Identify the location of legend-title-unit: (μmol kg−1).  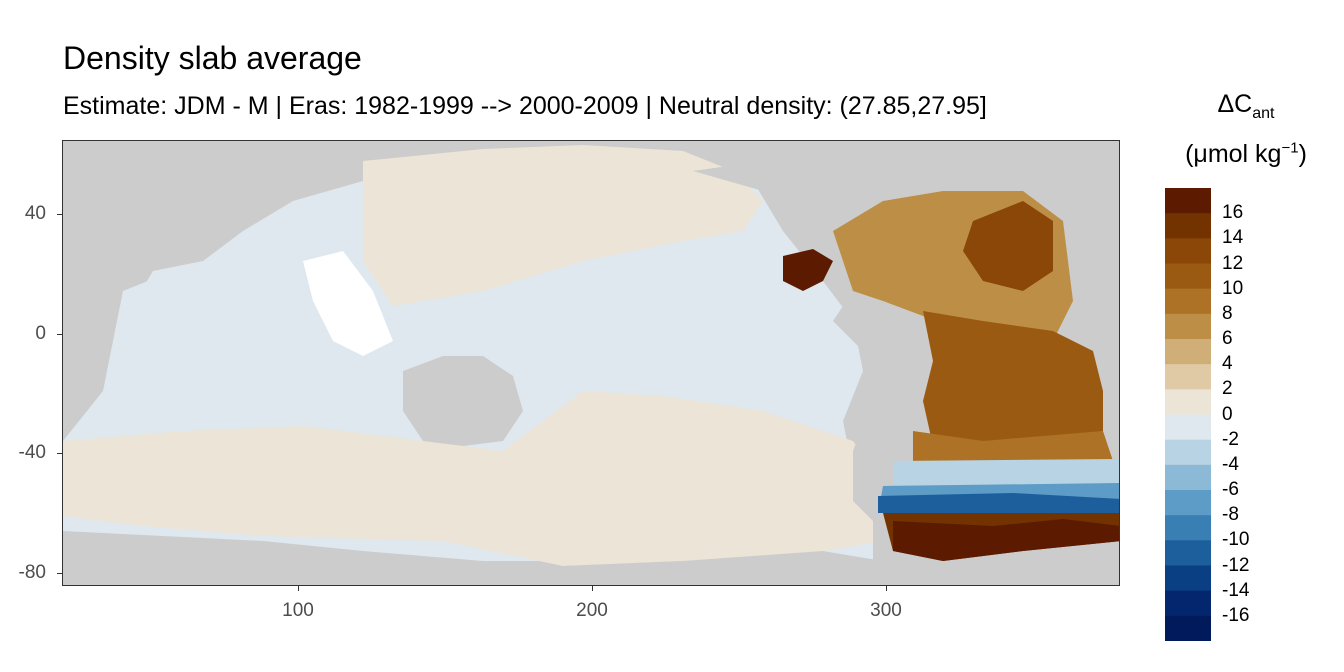
(1246, 153).